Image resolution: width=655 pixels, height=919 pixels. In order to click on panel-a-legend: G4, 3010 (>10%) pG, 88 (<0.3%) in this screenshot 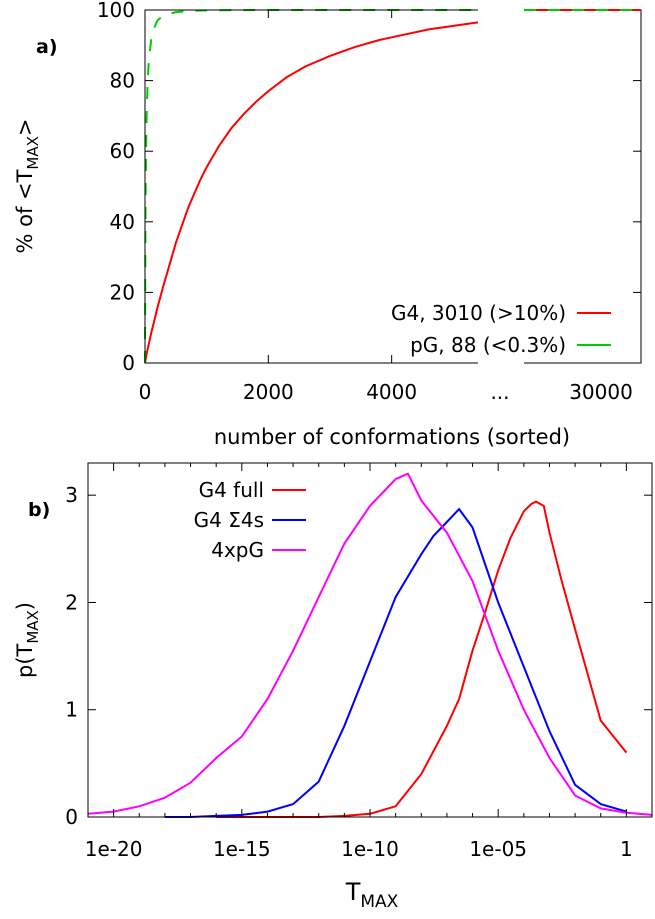, I will do `click(501, 329)`.